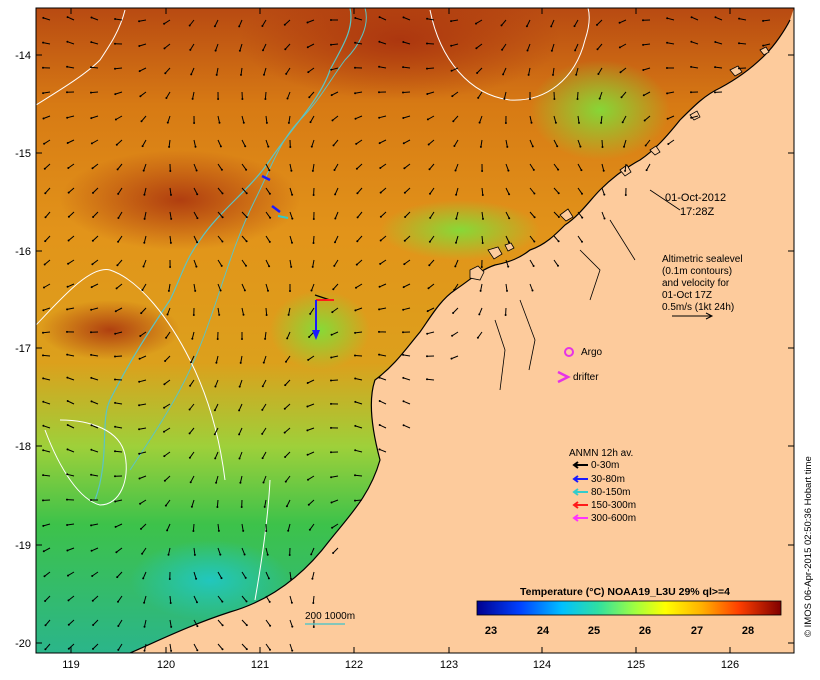 The image size is (820, 680). I want to click on warm-patch, so click(110, 330).